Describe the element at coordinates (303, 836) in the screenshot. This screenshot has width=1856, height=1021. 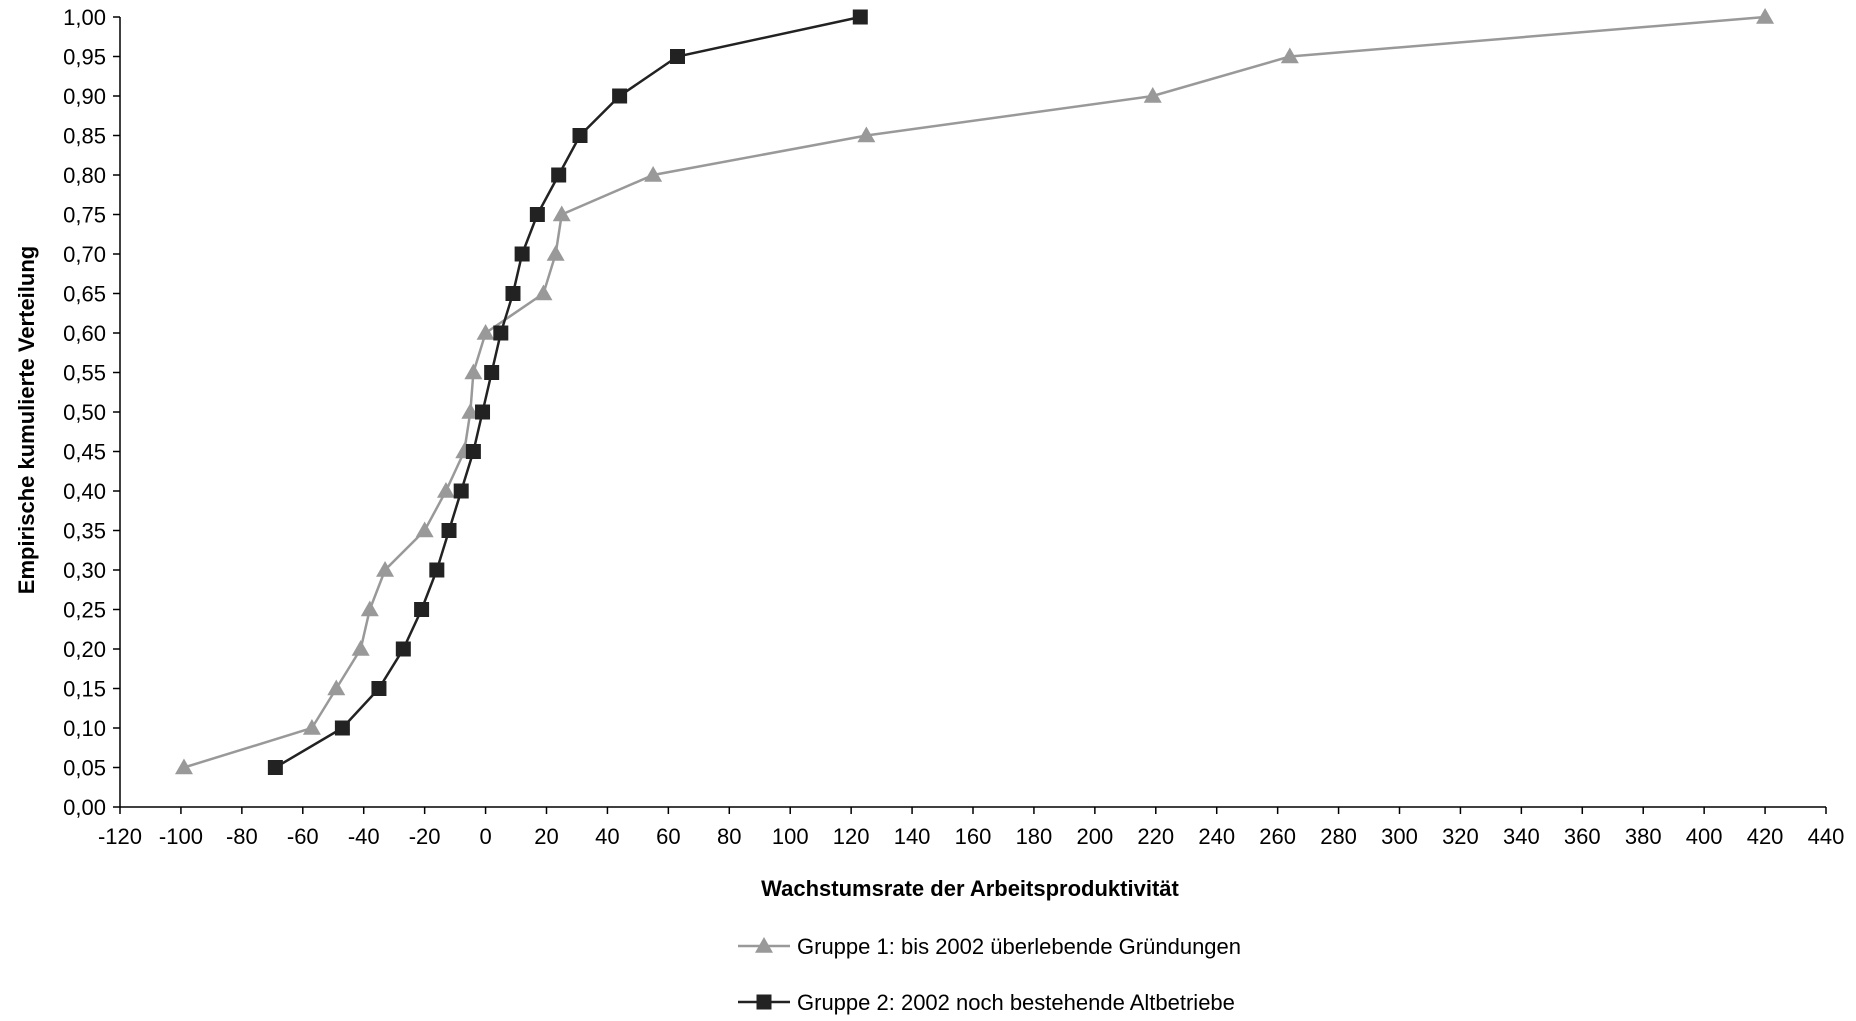
I see `x-tick-label: -60` at that location.